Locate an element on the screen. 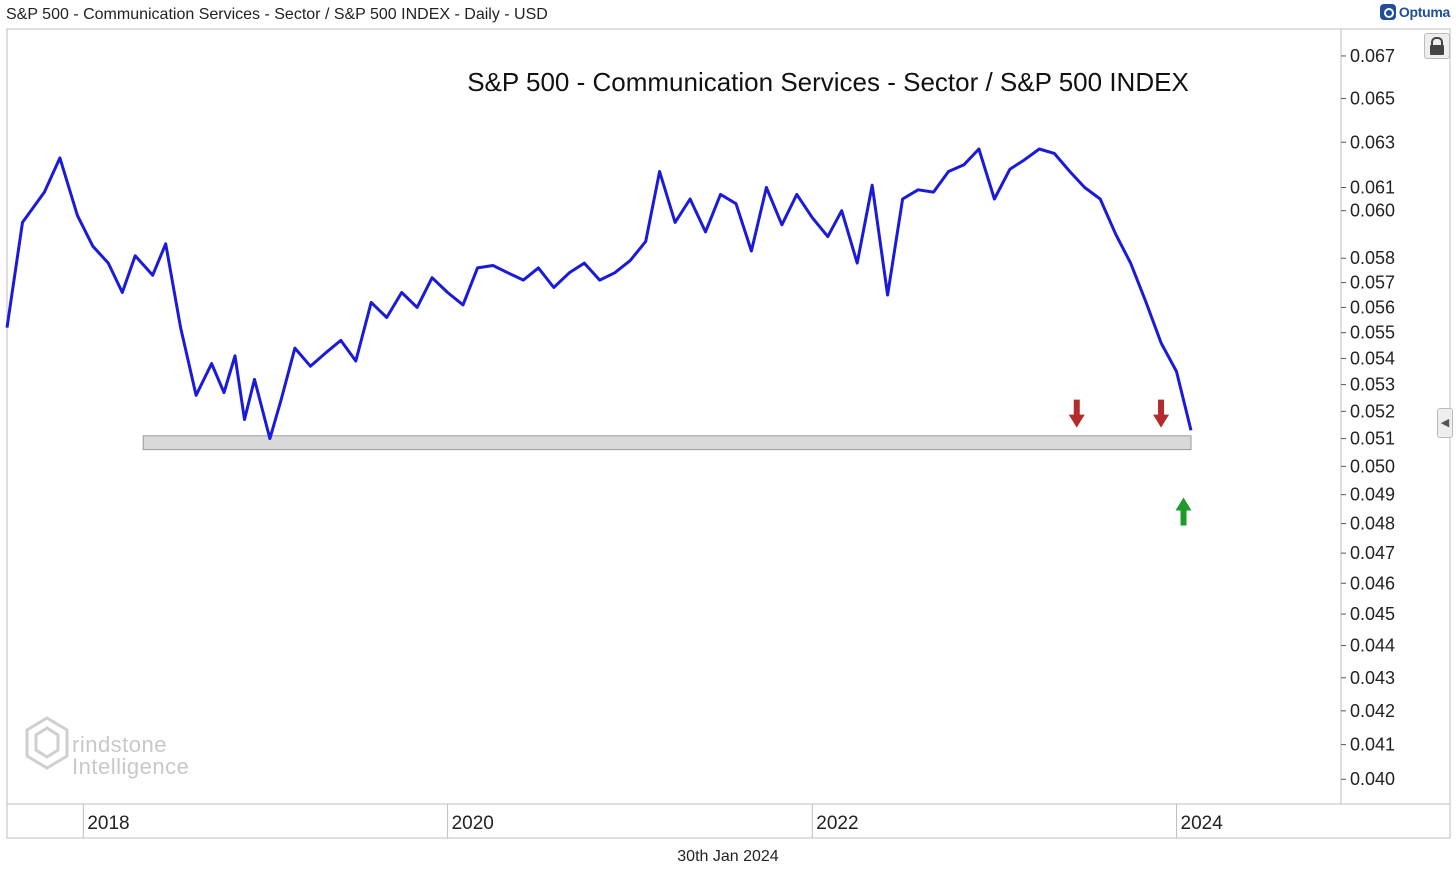 This screenshot has height=872, width=1456. y-tick-label: 0.055 is located at coordinates (1372, 333).